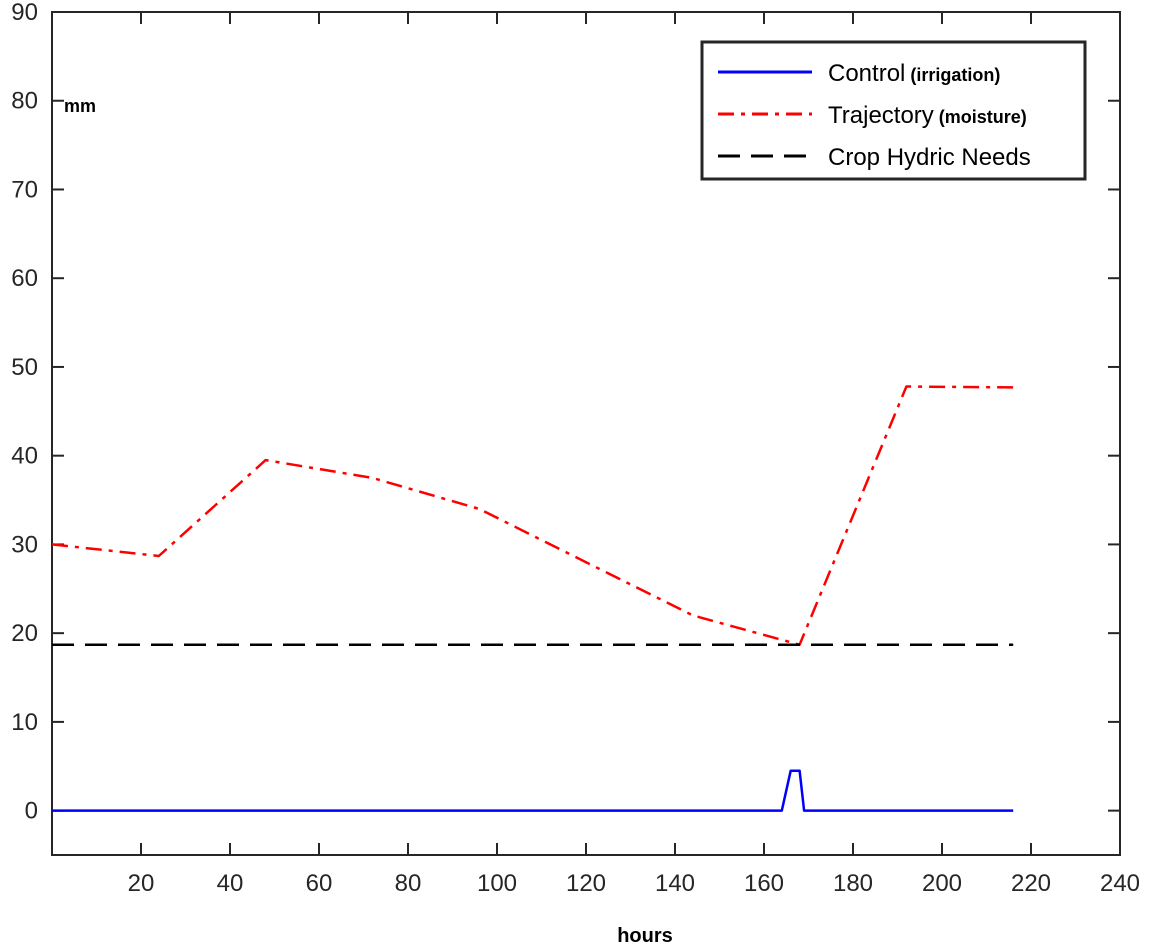 This screenshot has width=1150, height=946. What do you see at coordinates (24, 13) in the screenshot?
I see `y-tick-label: 90` at bounding box center [24, 13].